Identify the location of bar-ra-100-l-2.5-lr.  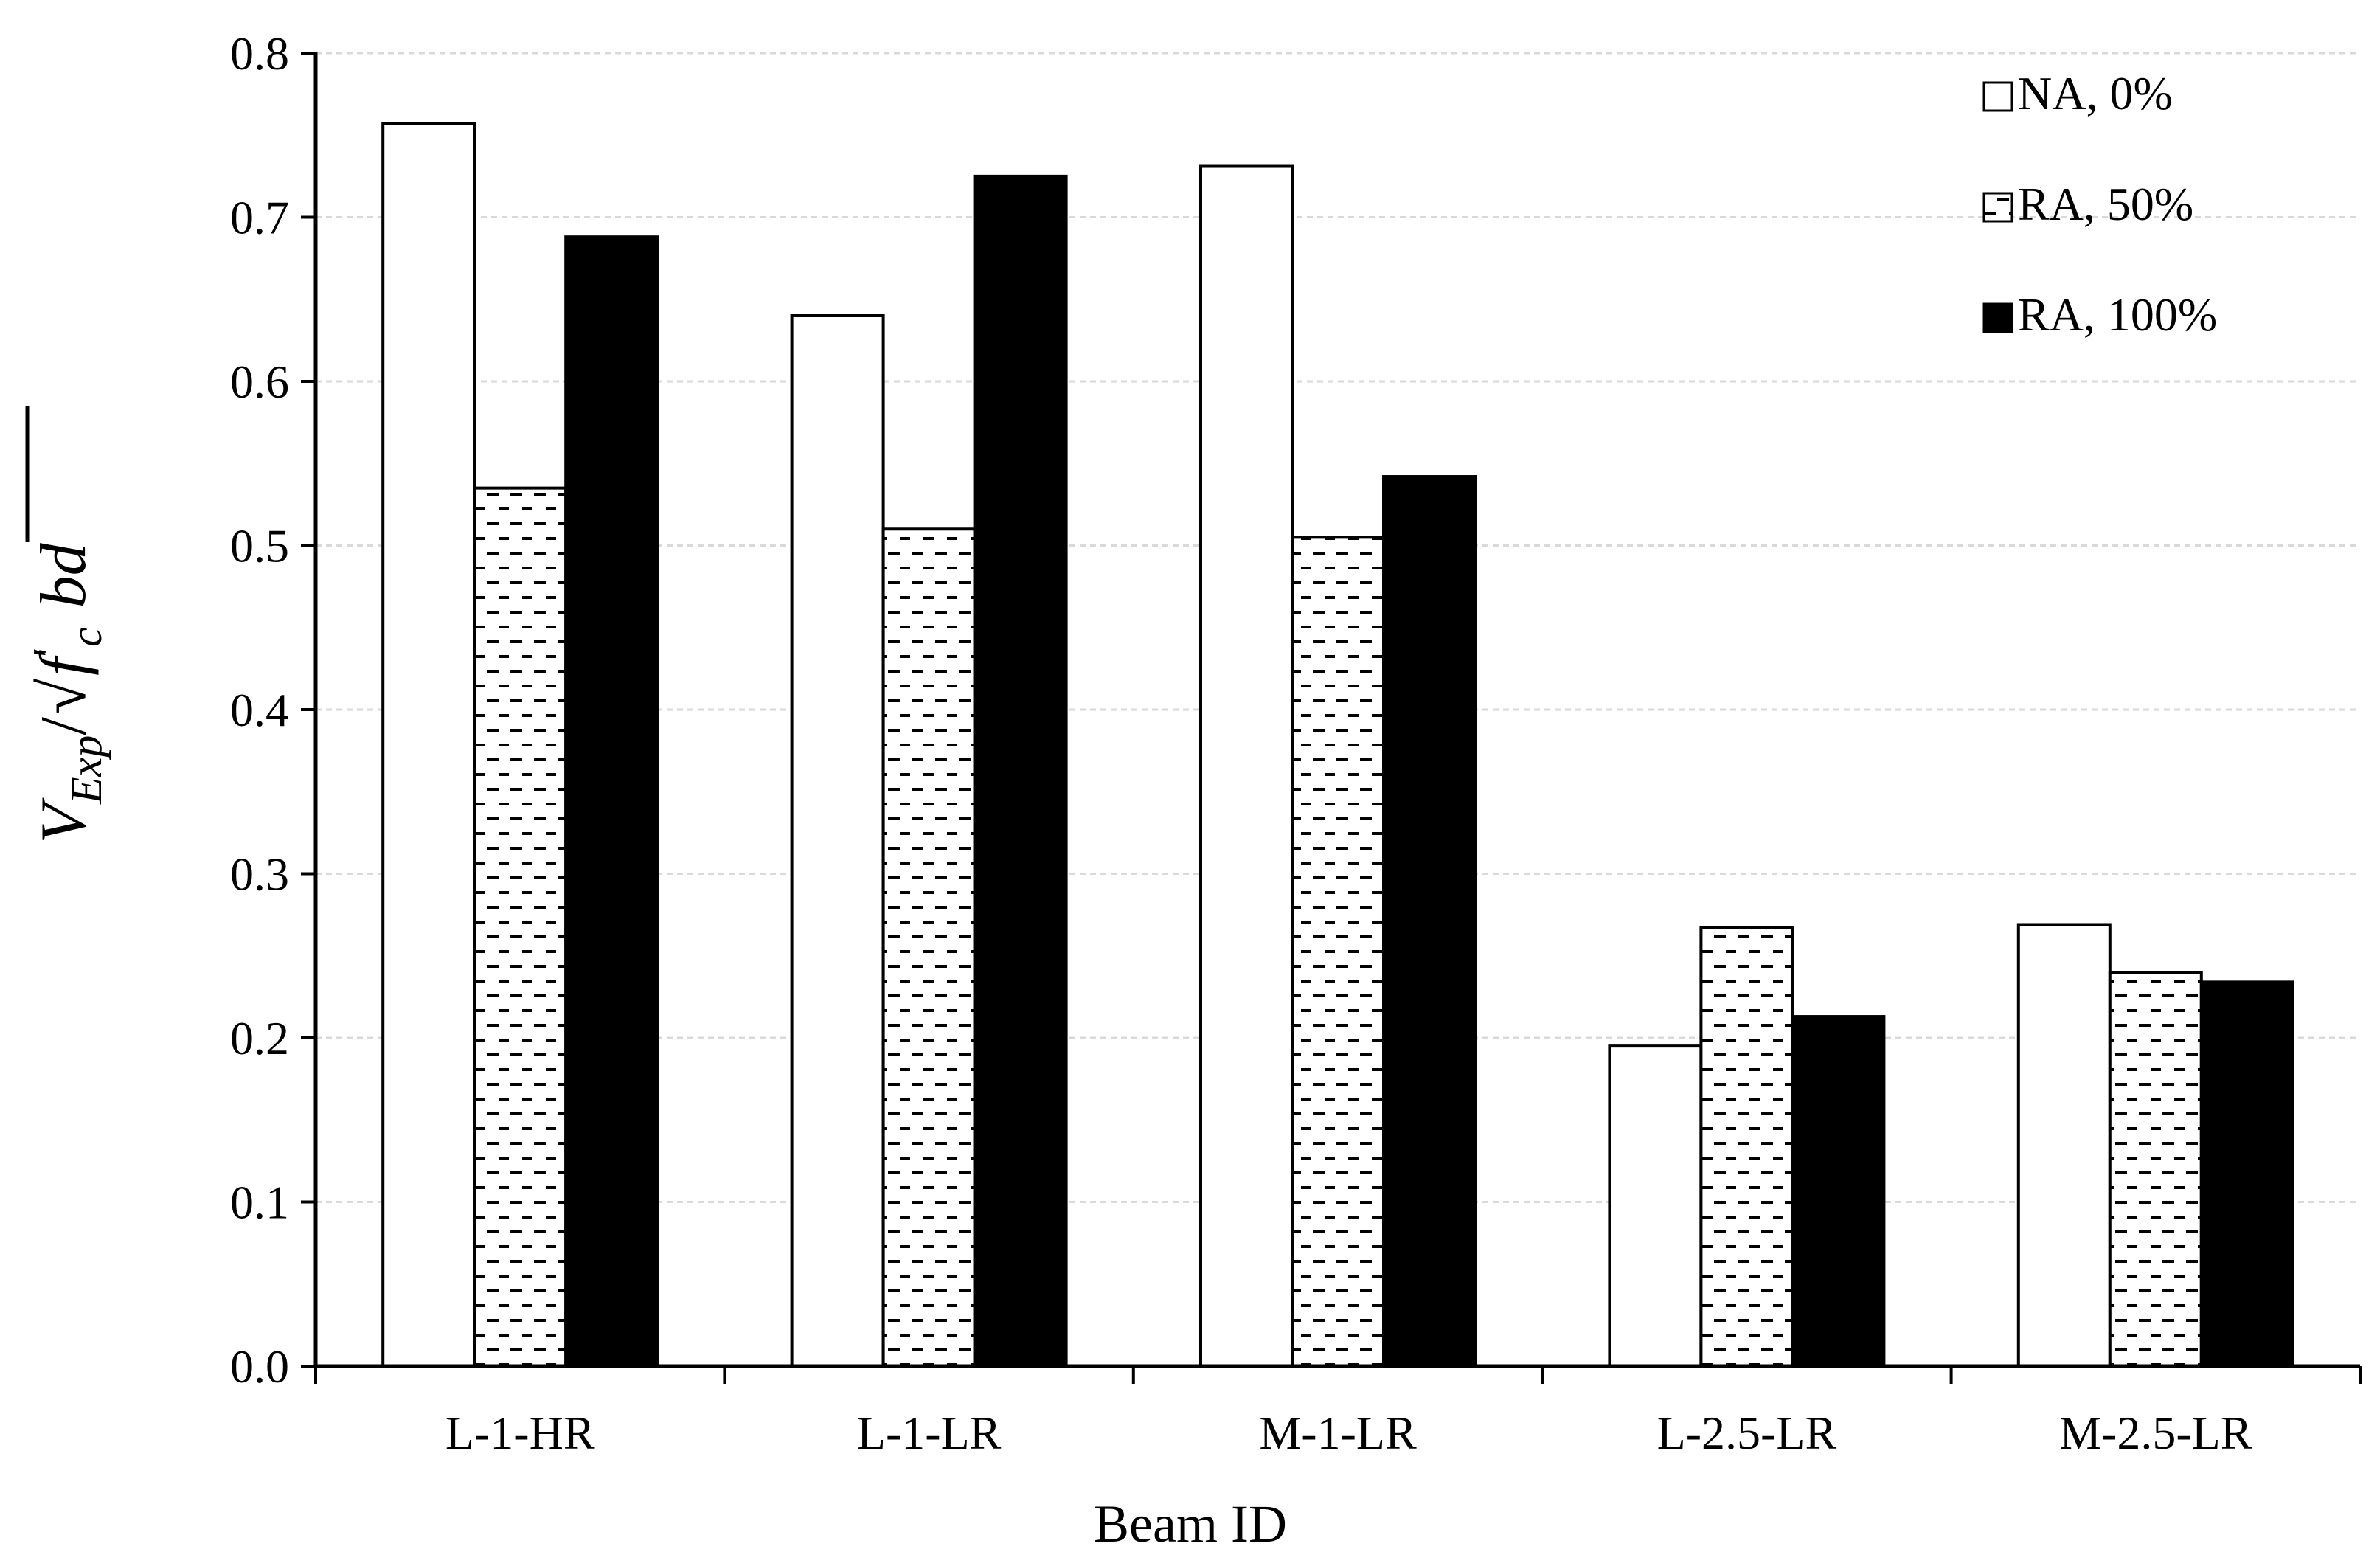
(1839, 1191).